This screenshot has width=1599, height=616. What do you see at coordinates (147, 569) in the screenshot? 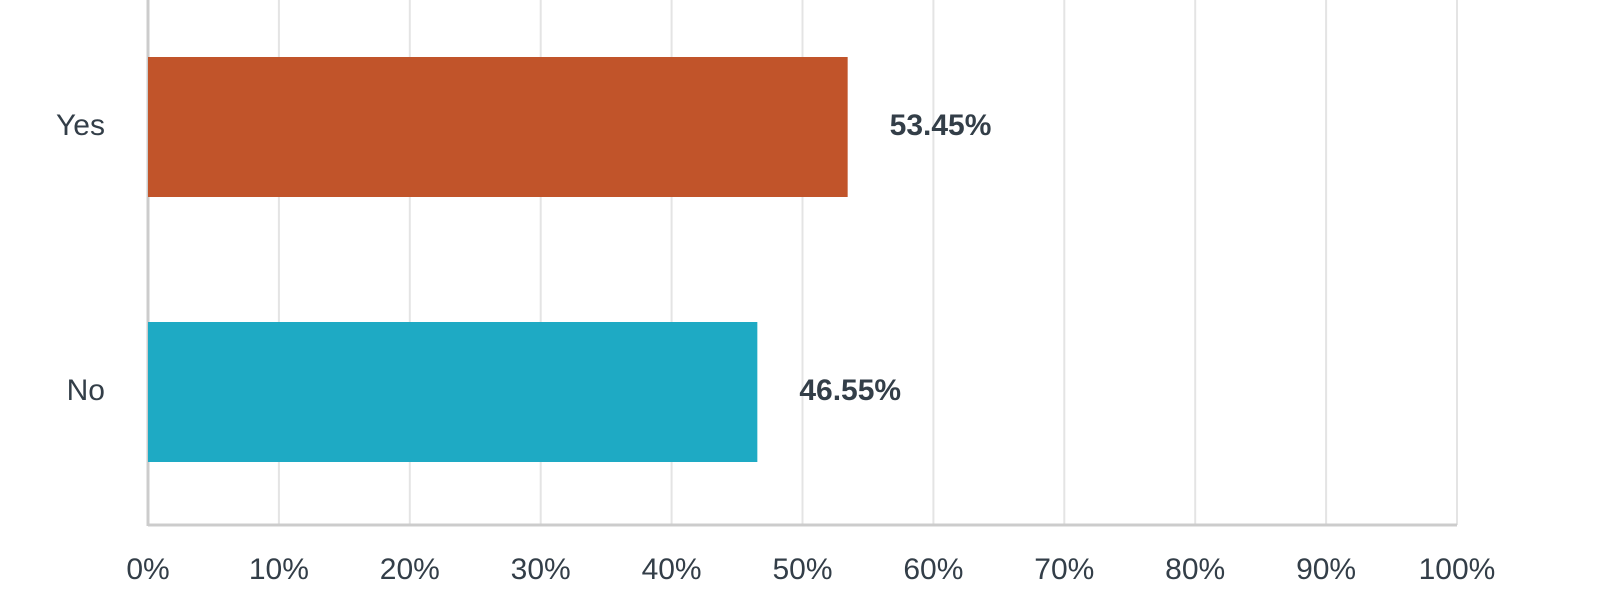
I see `x-tick-label: 0%` at bounding box center [147, 569].